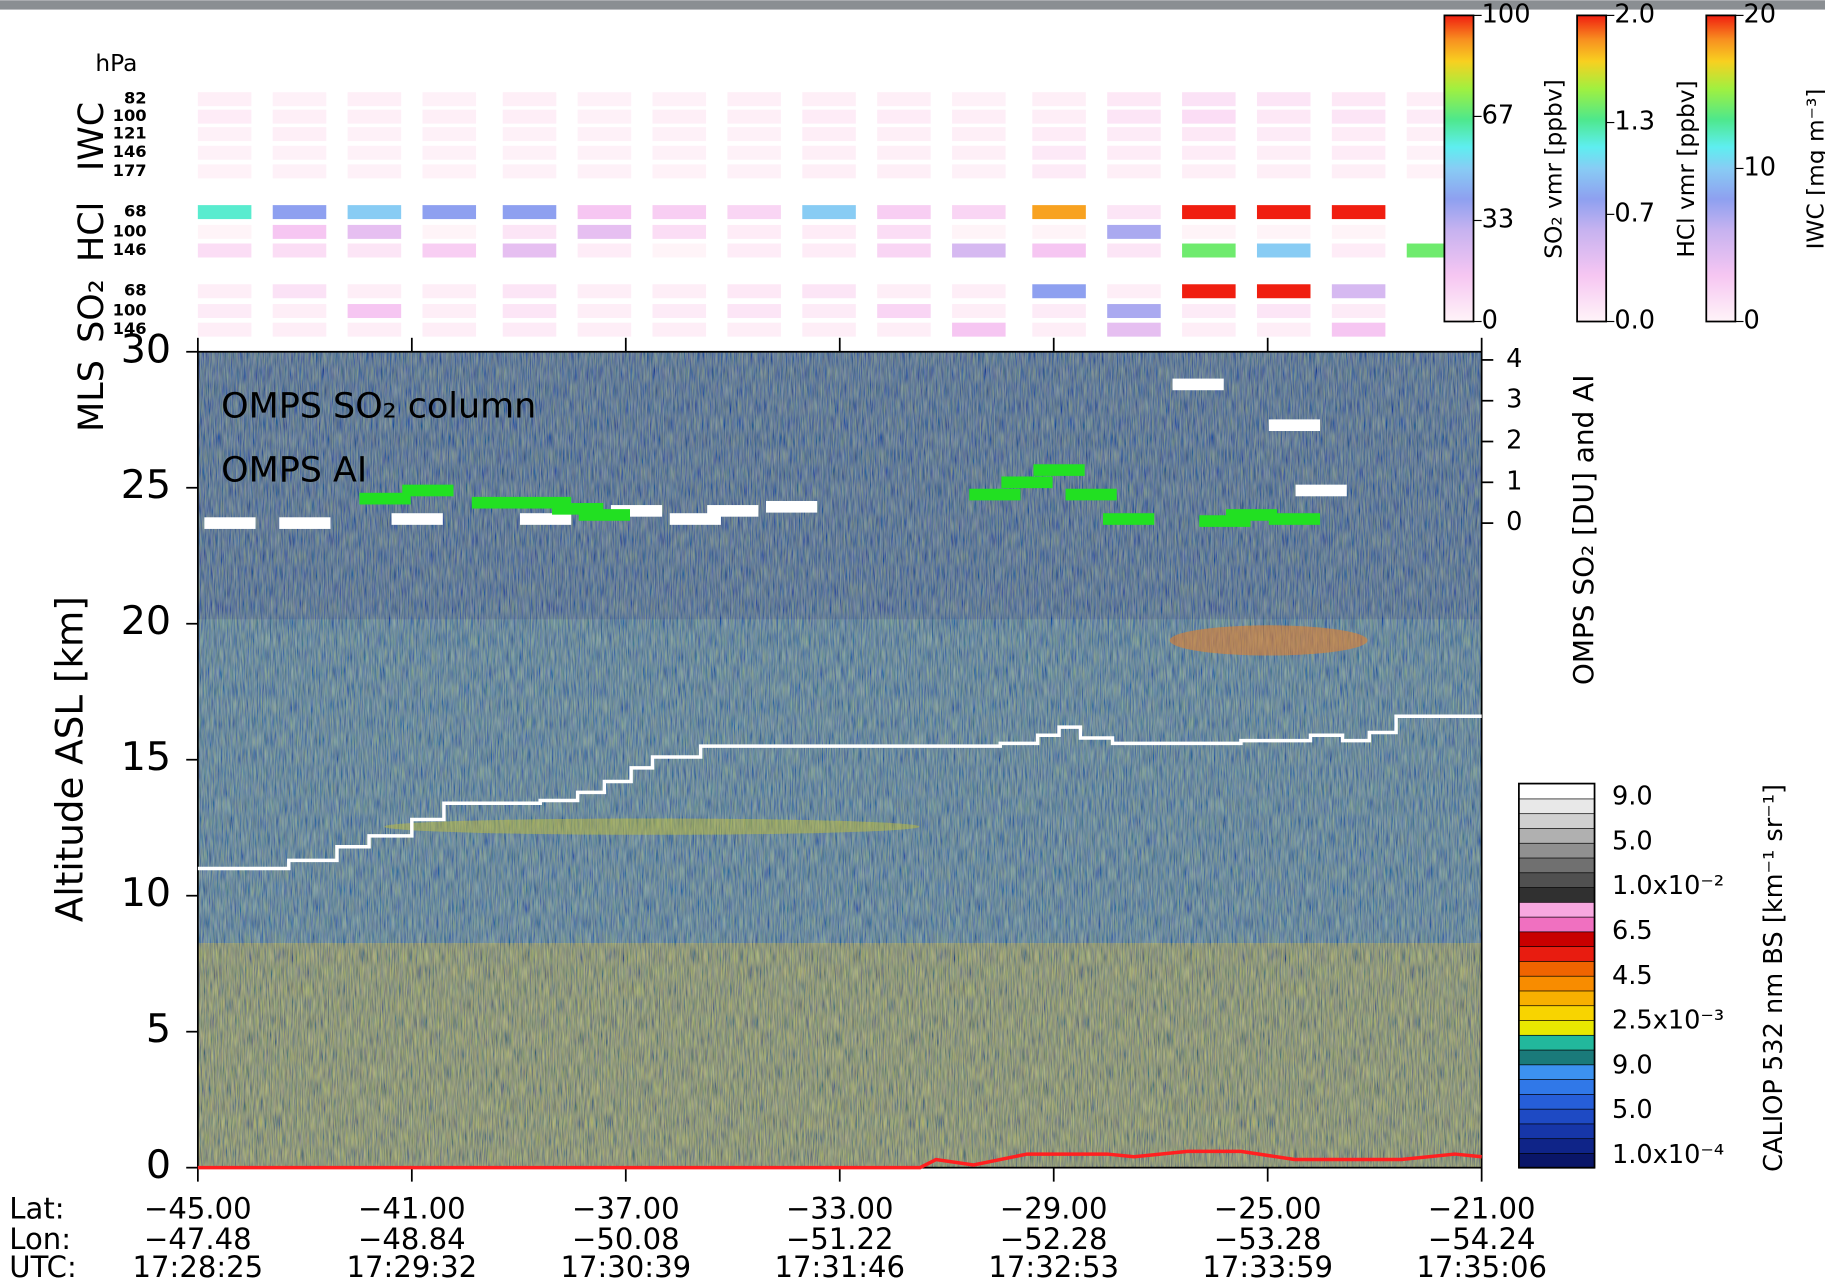 This screenshot has height=1282, width=1825. I want to click on panel-label: SO₂, so click(92, 311).